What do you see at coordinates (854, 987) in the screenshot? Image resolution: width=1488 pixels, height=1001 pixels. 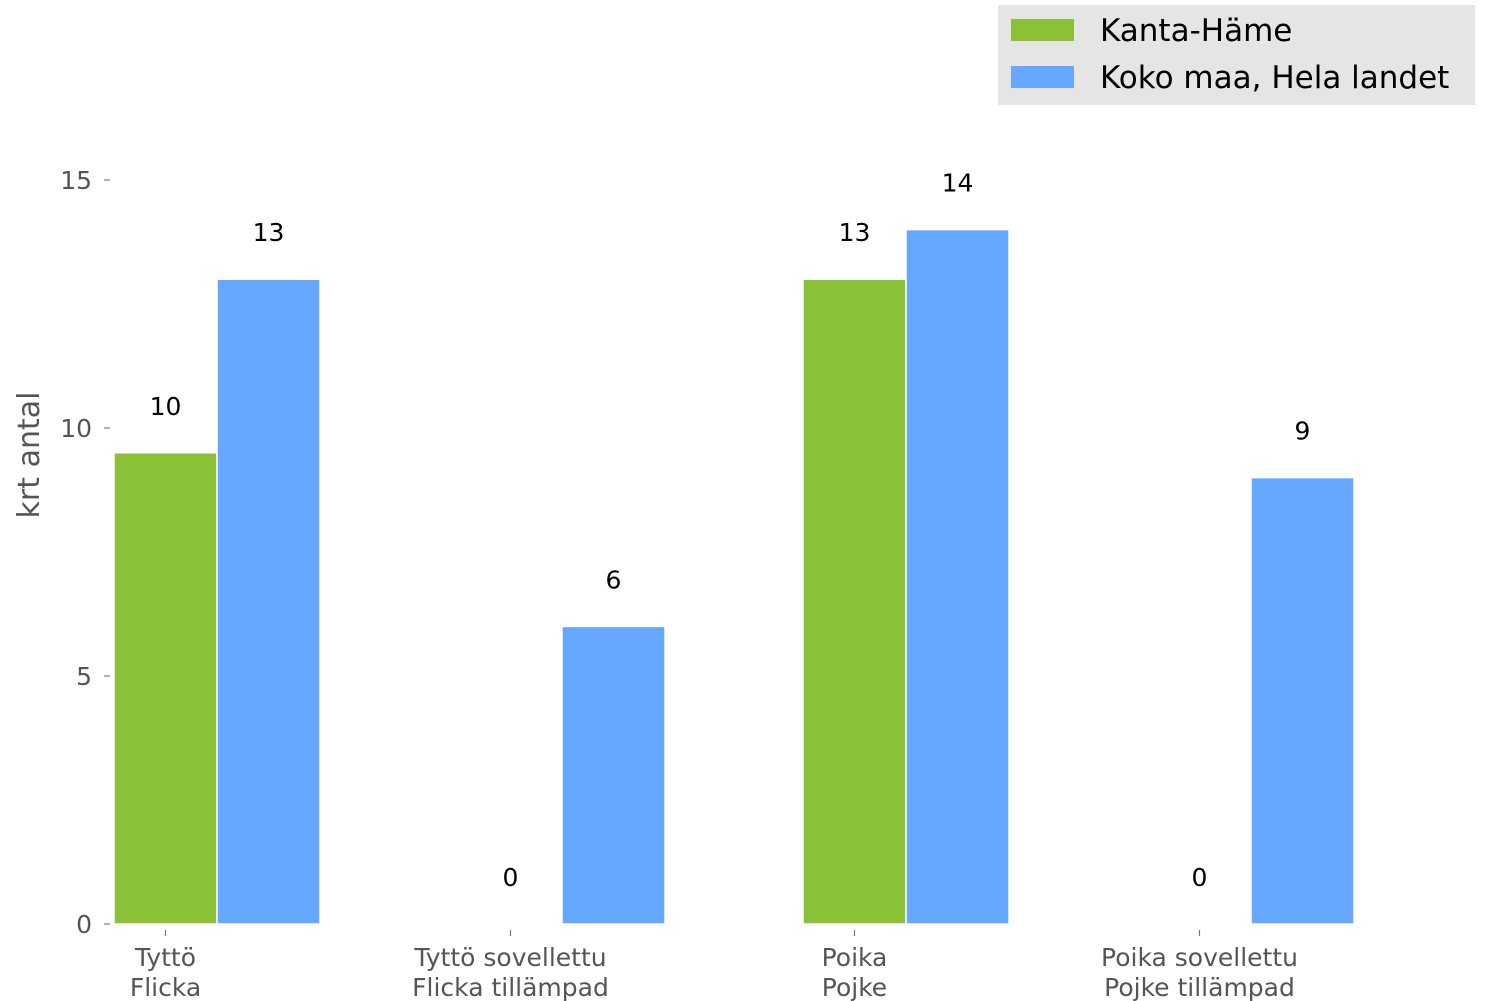 I see `x-tick-label: Pojke` at bounding box center [854, 987].